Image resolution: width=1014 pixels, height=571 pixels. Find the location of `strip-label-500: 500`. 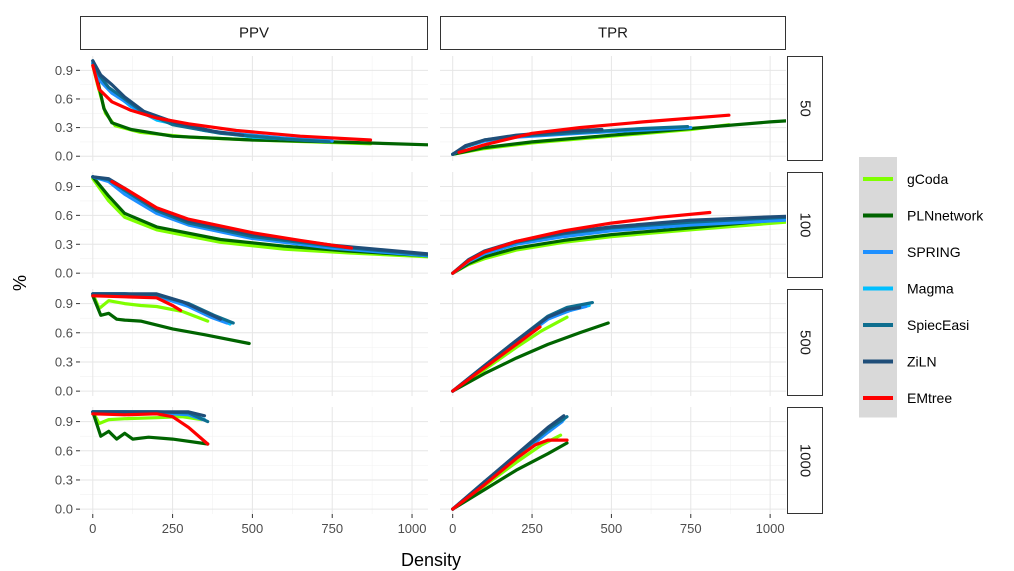

strip-label-500: 500 is located at coordinates (805, 342).